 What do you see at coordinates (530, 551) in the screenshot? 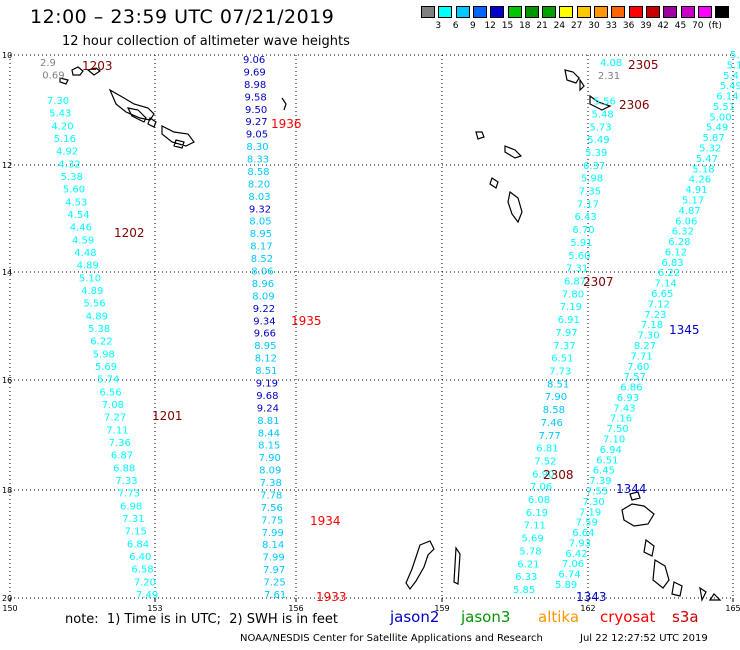
I see `wave-height-value: 5.78` at bounding box center [530, 551].